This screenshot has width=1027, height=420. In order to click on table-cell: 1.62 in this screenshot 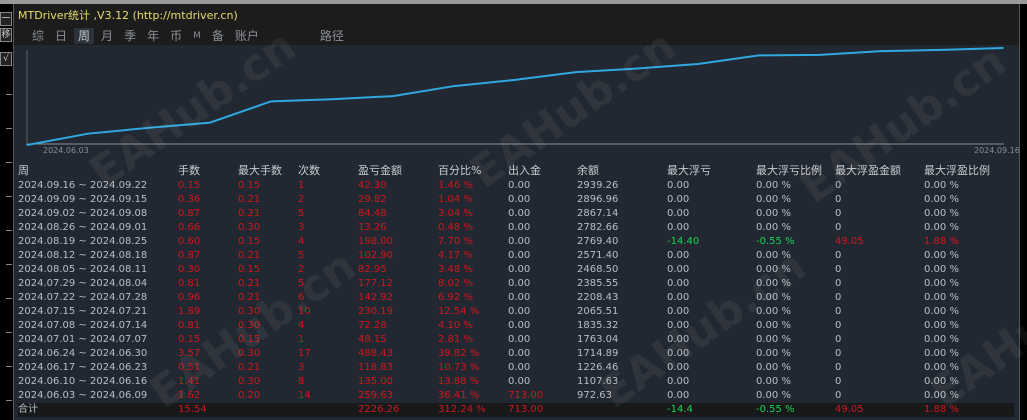, I will do `click(189, 395)`.